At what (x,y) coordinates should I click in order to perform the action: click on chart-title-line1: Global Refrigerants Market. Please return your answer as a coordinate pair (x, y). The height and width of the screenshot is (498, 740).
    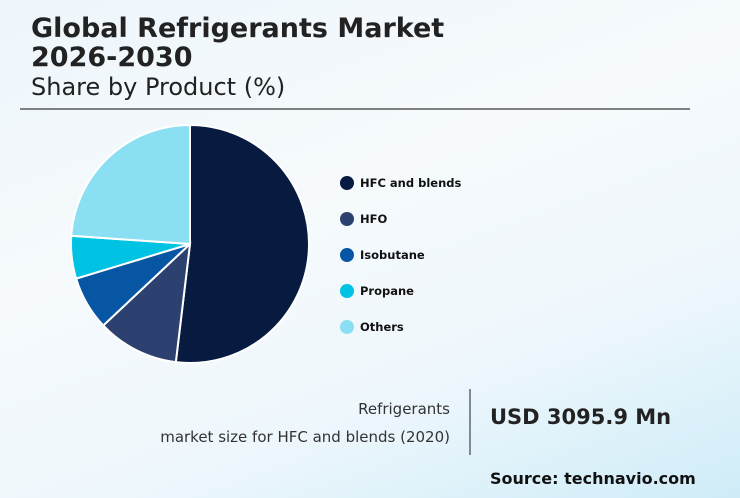
    Looking at the image, I should click on (238, 28).